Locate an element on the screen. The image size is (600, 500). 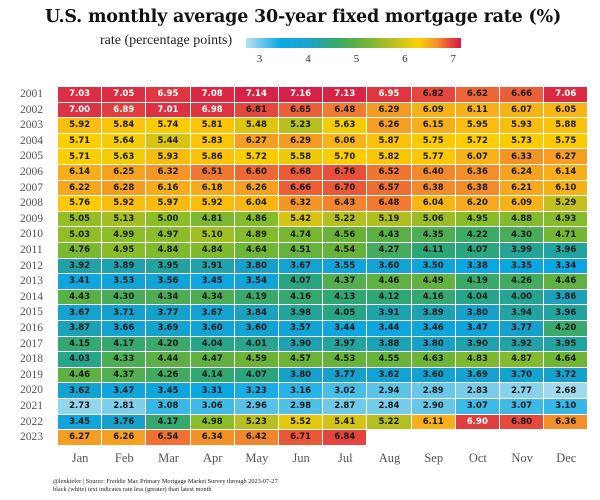
heatmap-cell: 4.86 is located at coordinates (256, 219).